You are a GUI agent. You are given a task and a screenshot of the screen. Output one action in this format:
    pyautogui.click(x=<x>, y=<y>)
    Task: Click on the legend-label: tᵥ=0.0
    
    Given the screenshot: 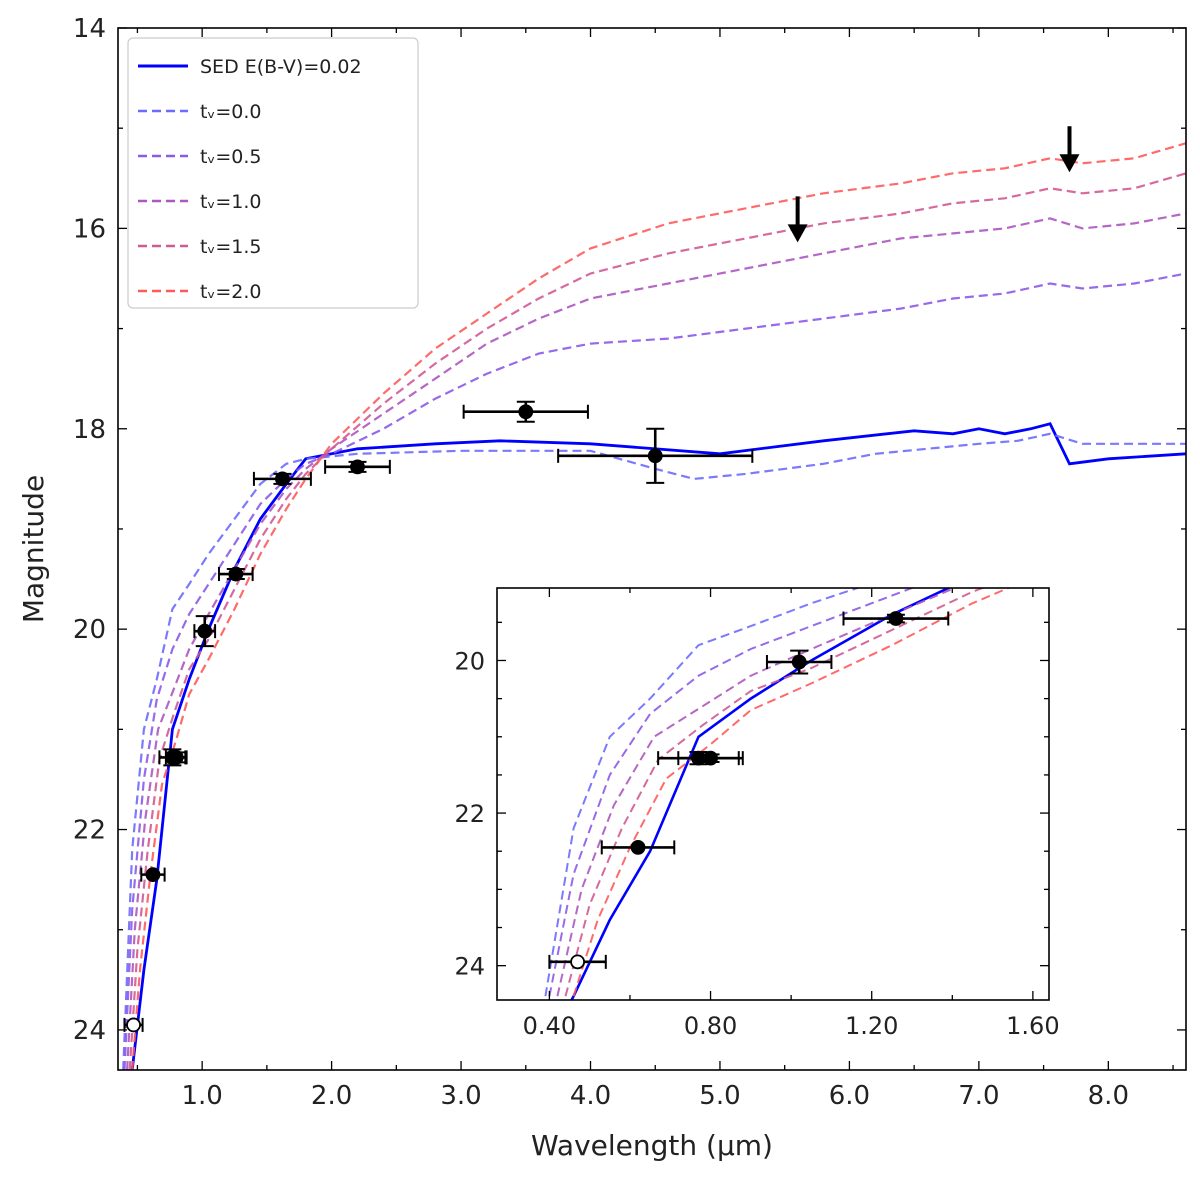 What is the action you would take?
    pyautogui.click(x=231, y=112)
    